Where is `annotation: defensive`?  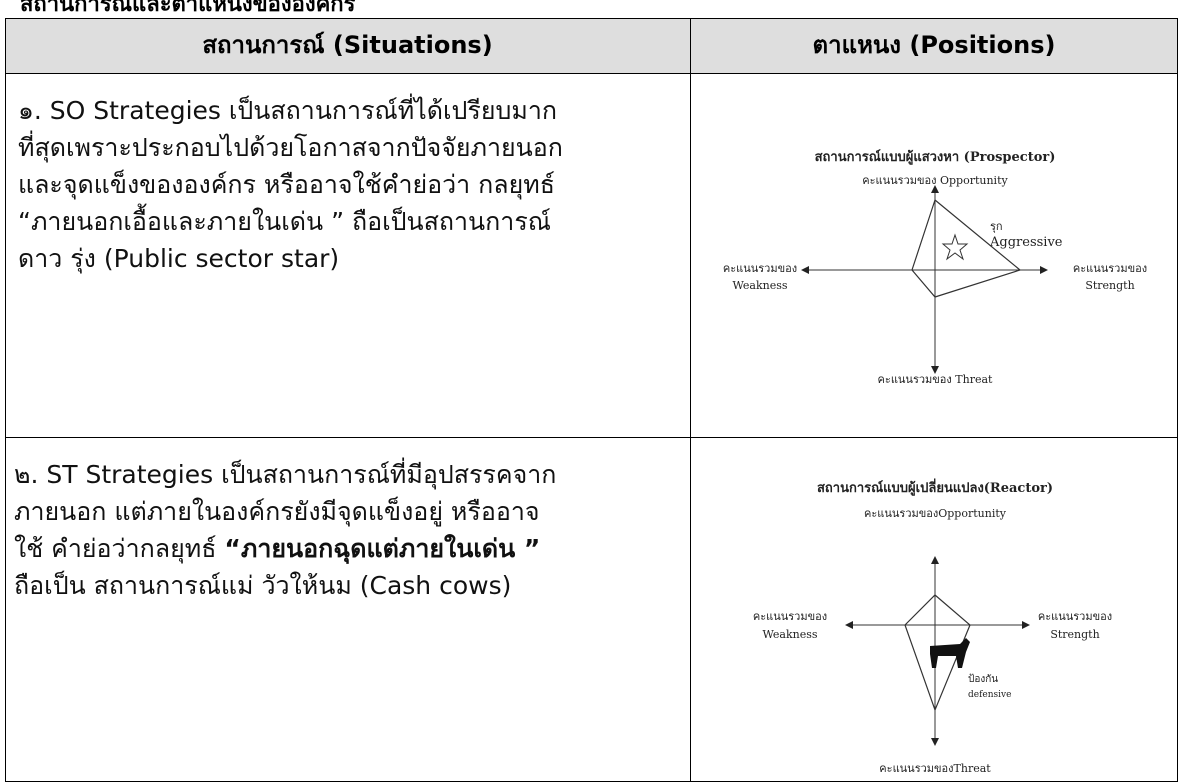
annotation: defensive is located at coordinates (989, 695).